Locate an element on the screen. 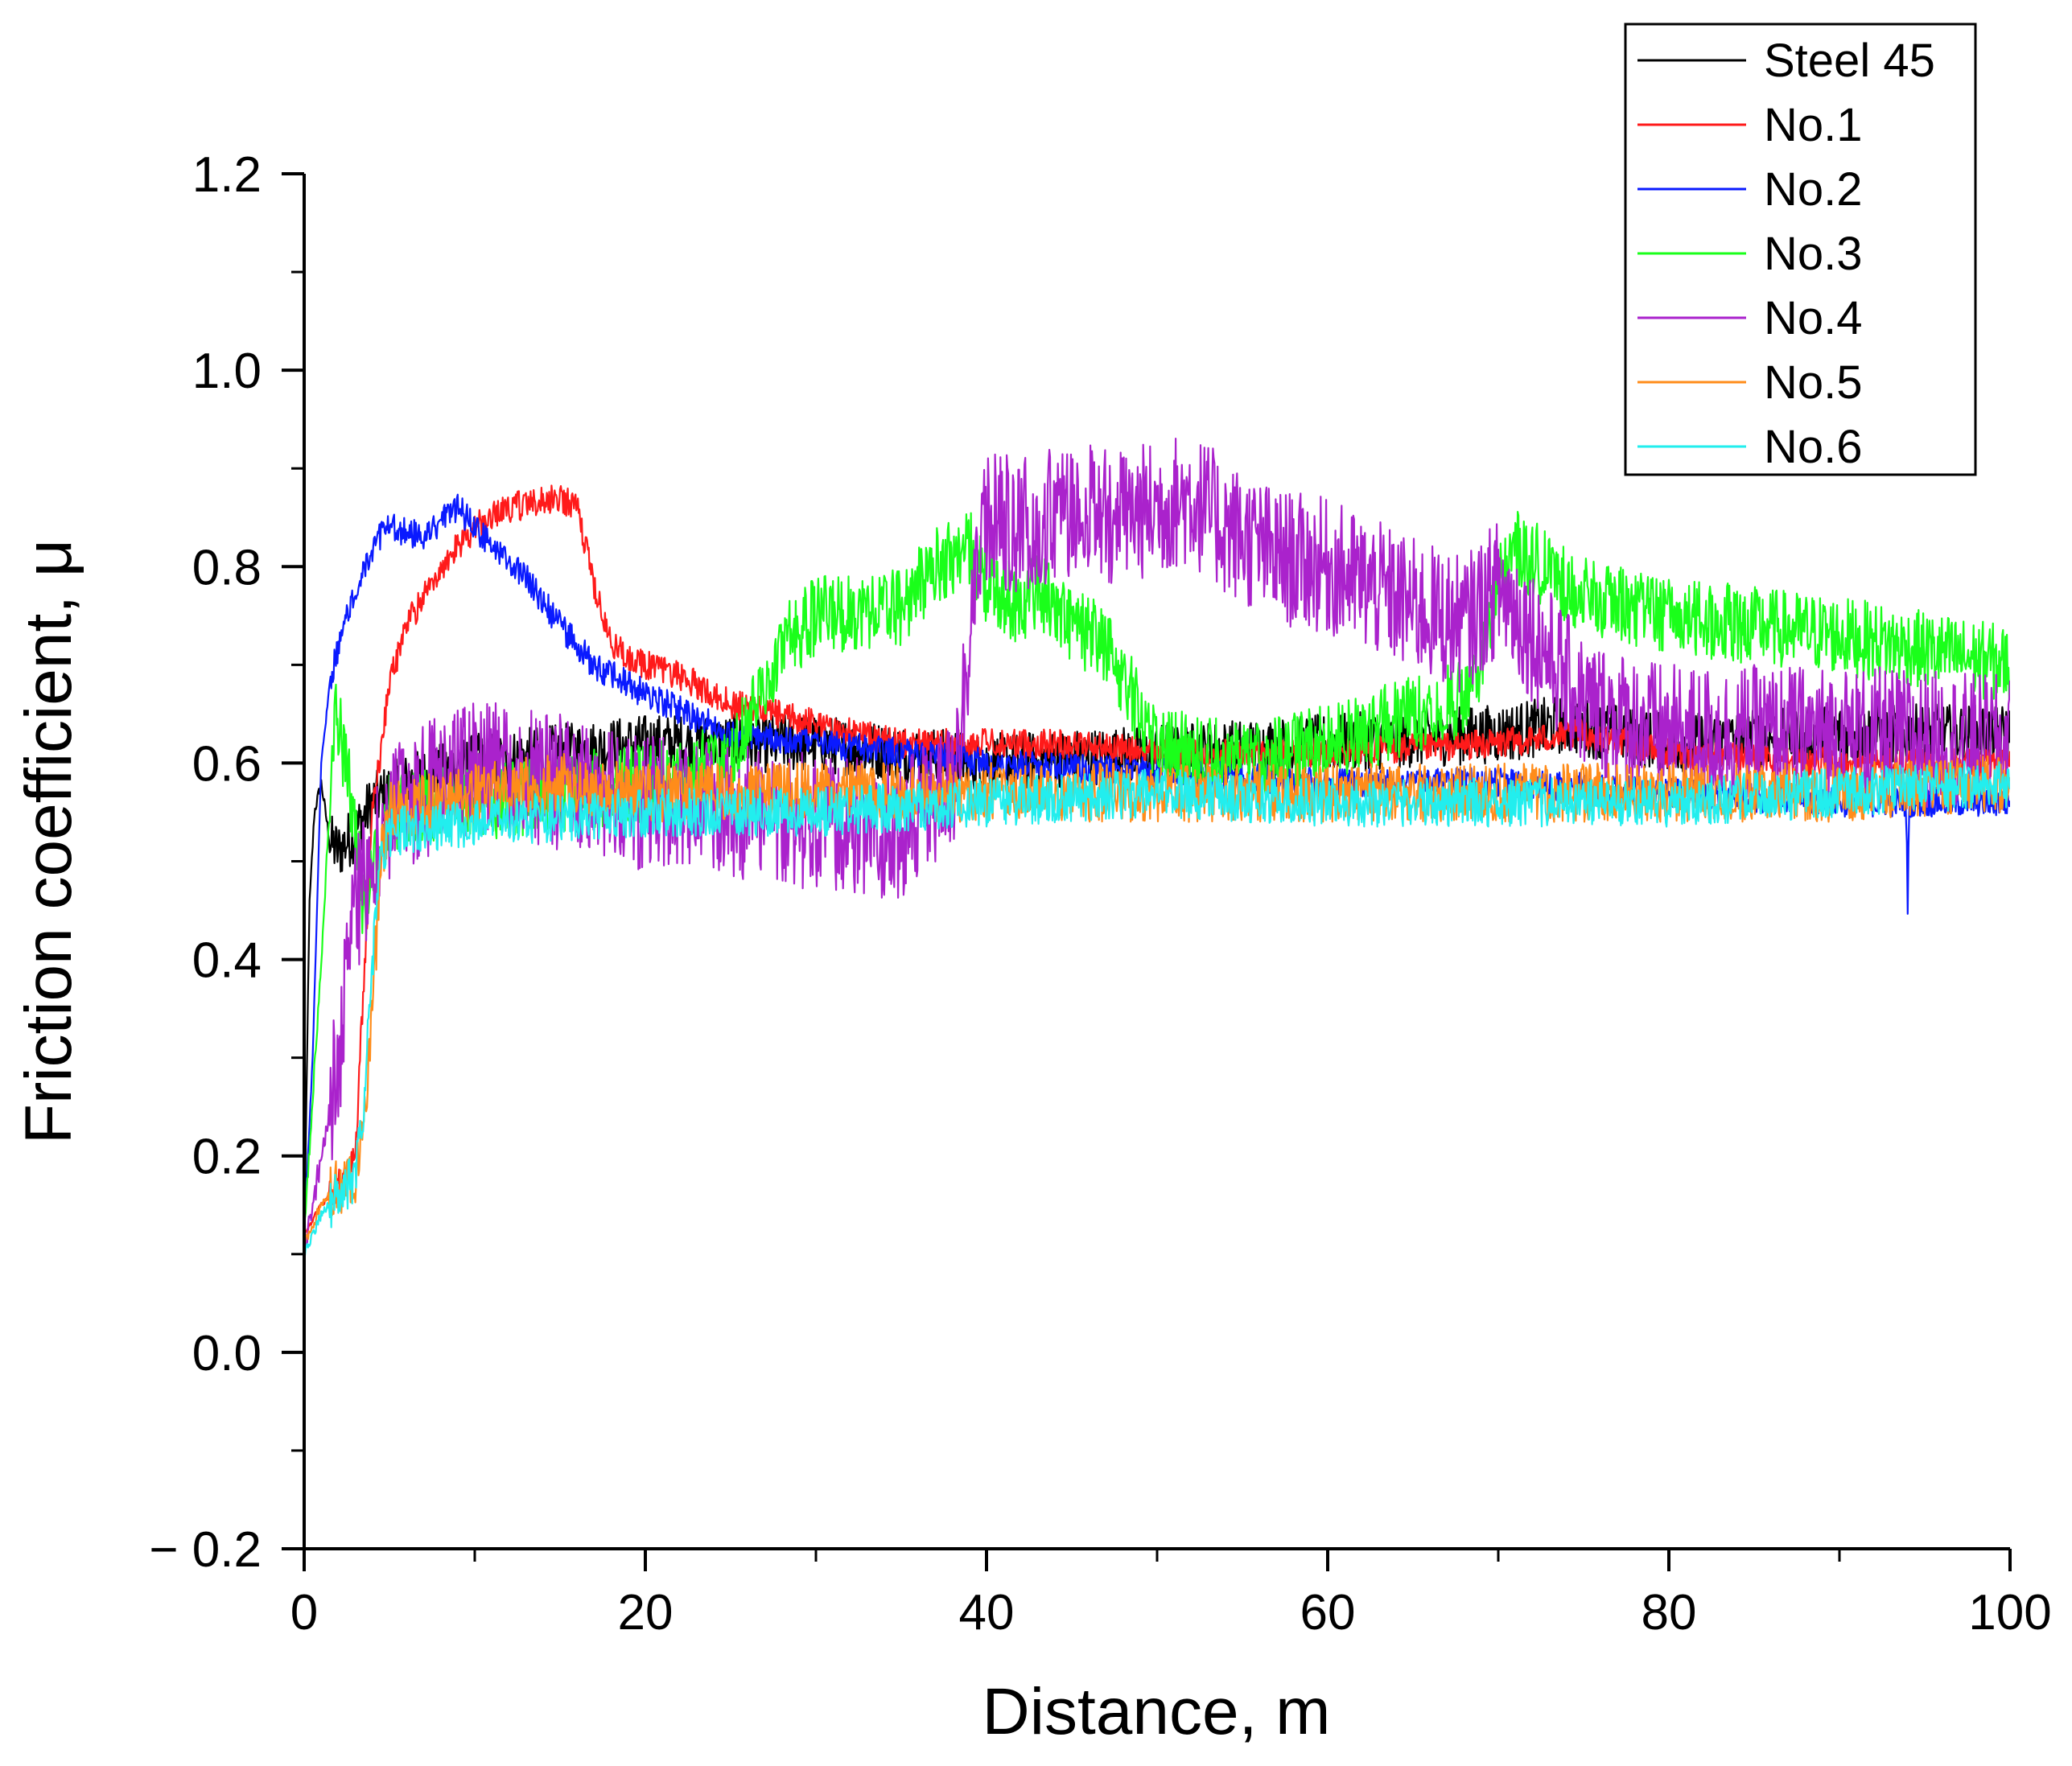 The image size is (2072, 1766). x-tick-label: 100 is located at coordinates (2010, 1612).